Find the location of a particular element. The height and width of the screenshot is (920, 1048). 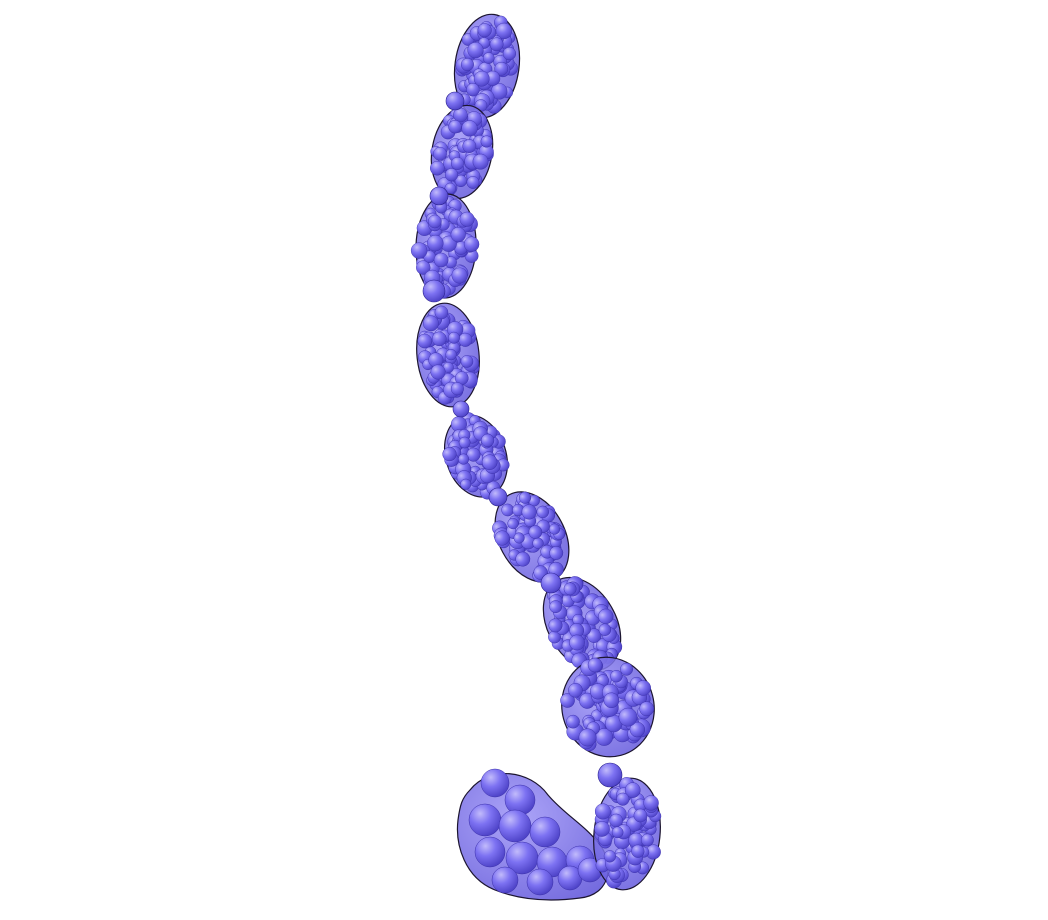

linker-group is located at coordinates (522, 439).